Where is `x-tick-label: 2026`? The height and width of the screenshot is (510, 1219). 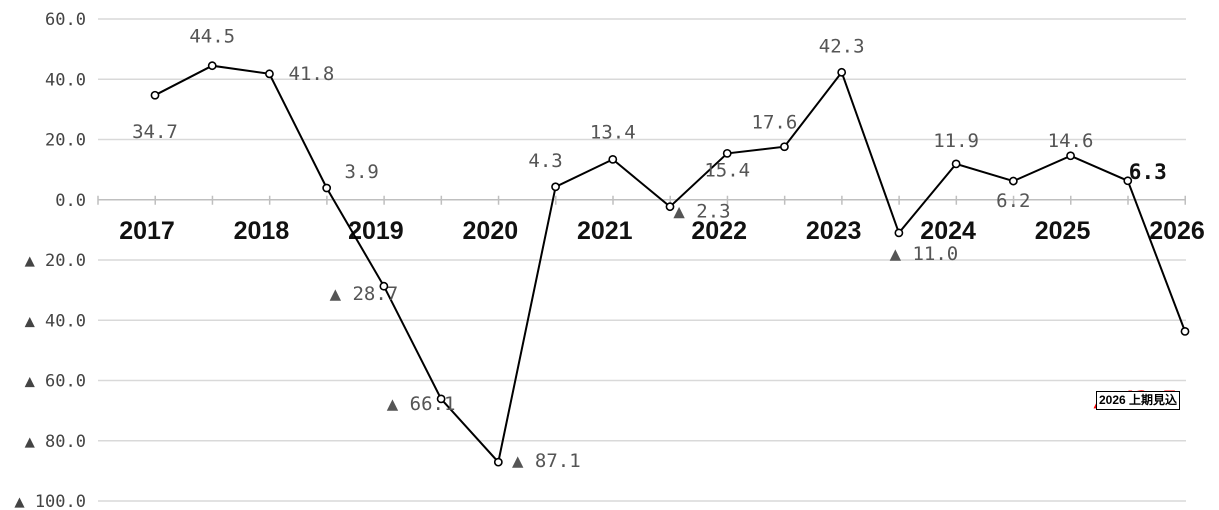 x-tick-label: 2026 is located at coordinates (1177, 231).